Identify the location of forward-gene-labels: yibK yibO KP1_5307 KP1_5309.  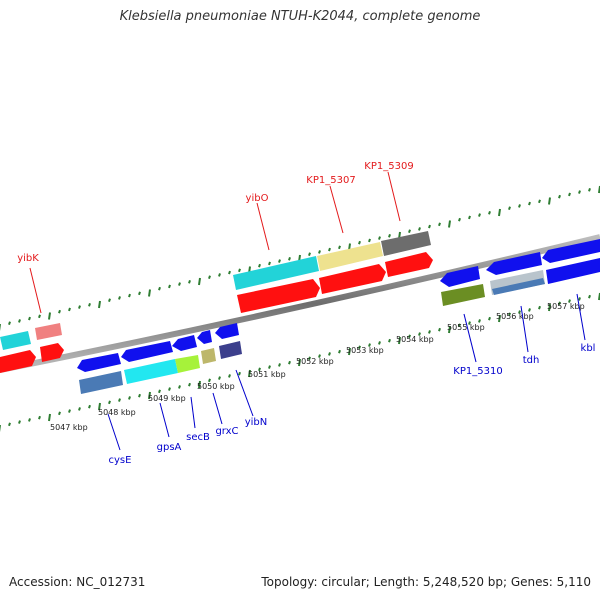
(215, 212).